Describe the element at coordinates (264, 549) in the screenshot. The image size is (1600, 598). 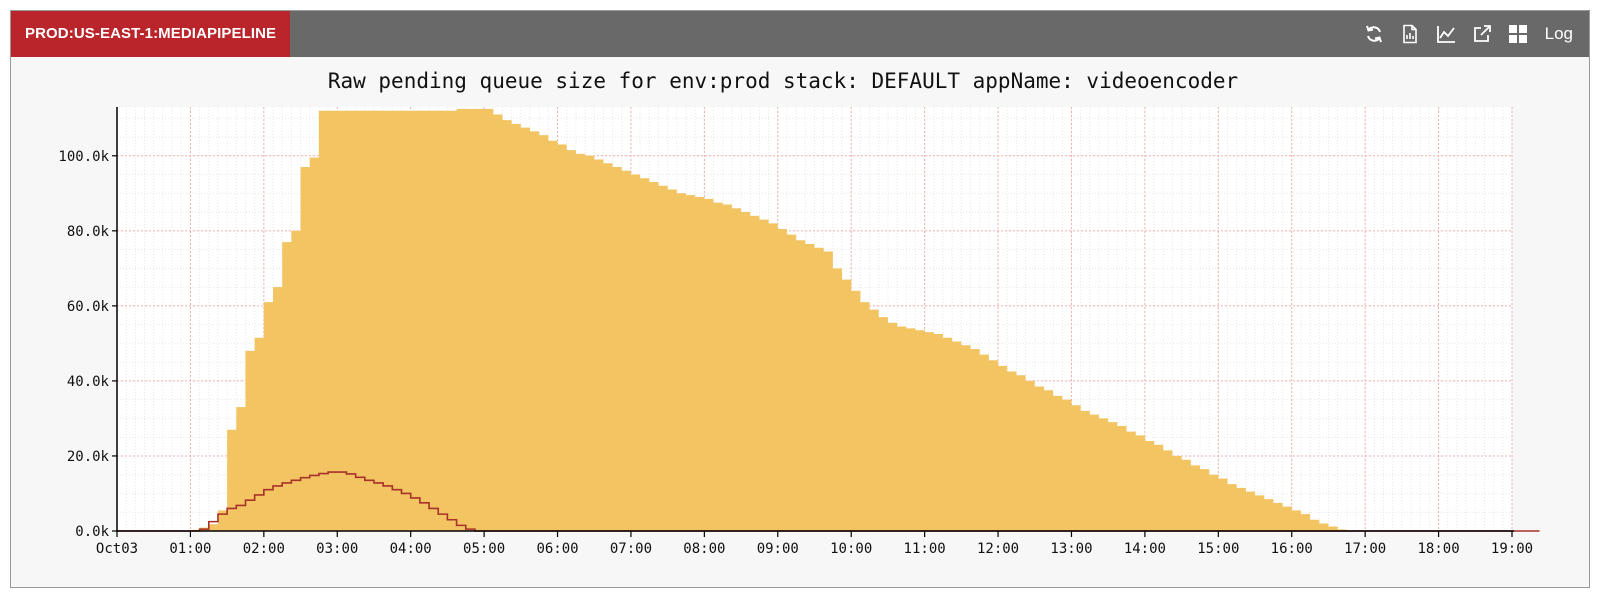
I see `x-tick-label: 02:00` at that location.